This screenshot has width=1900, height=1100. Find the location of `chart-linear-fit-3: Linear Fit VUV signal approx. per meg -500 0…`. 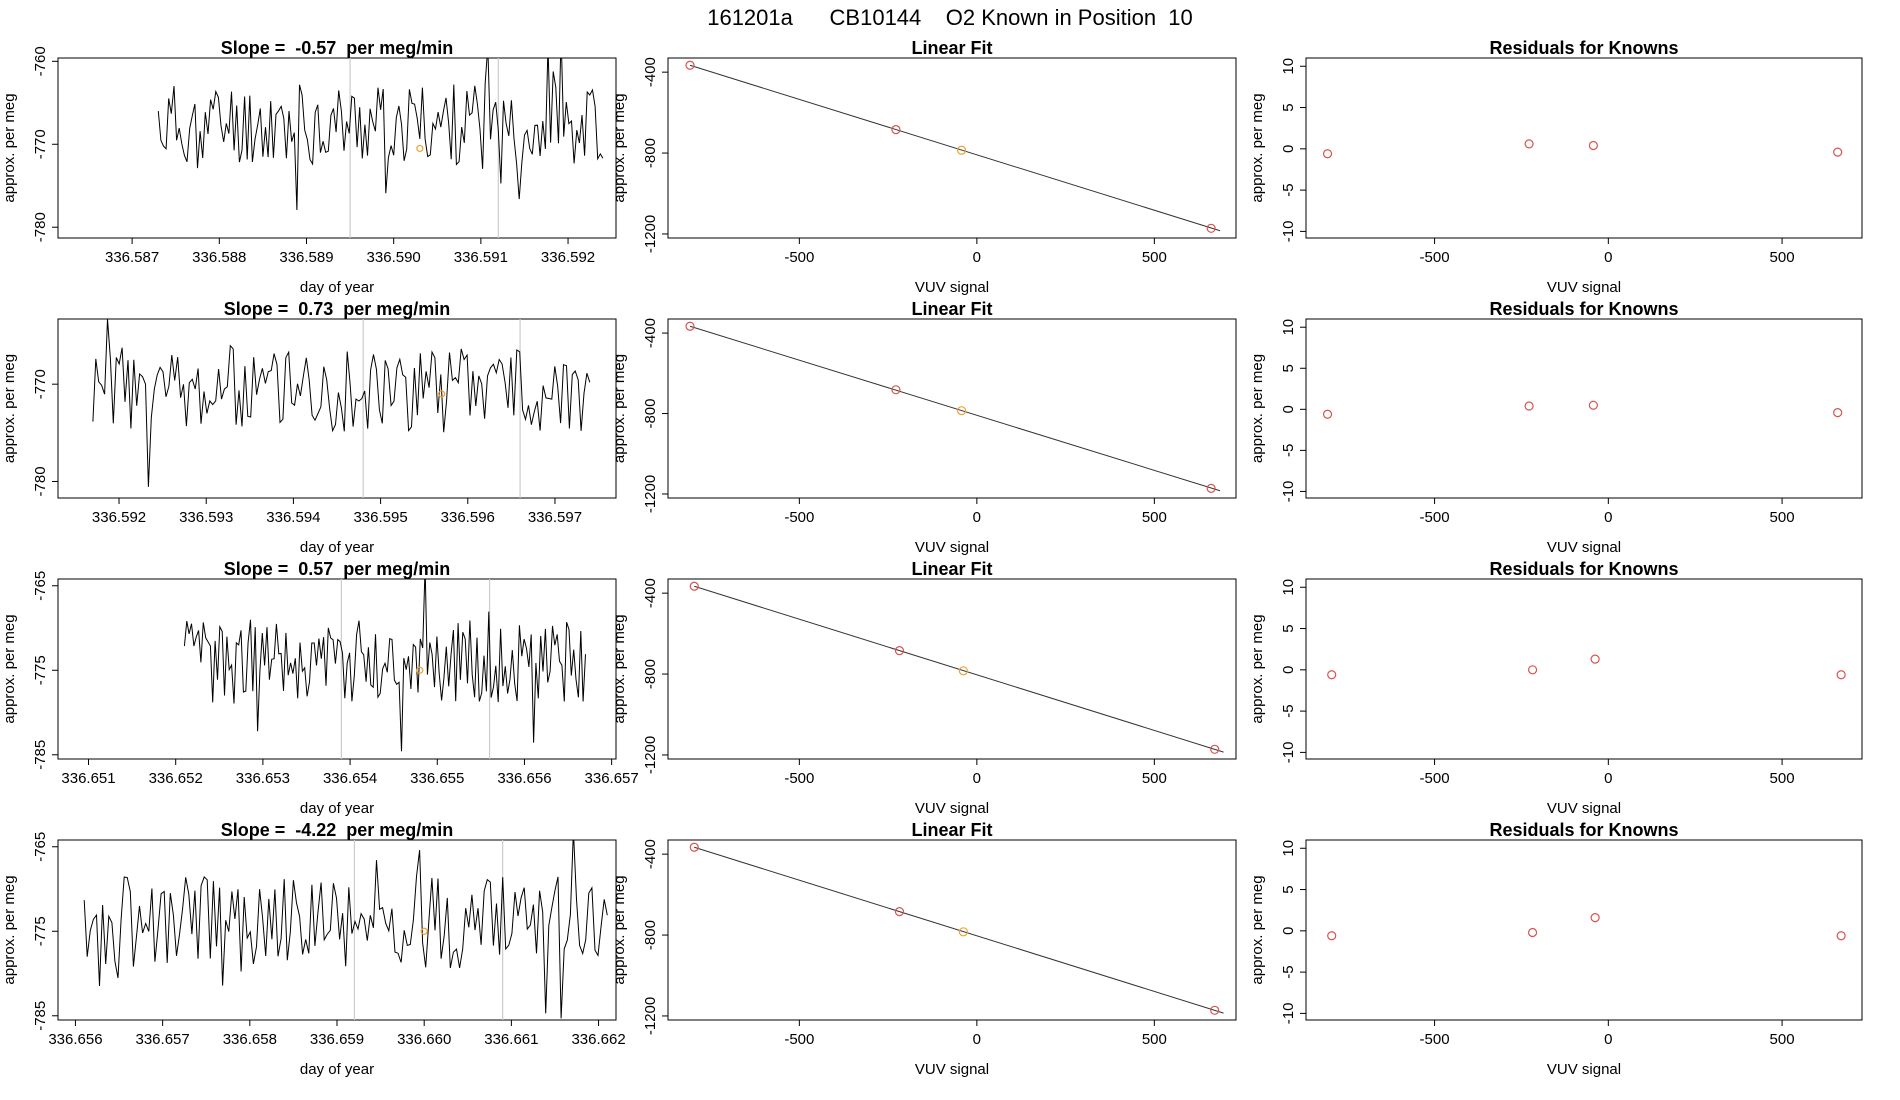

chart-linear-fit-3: Linear Fit VUV signal approx. per meg -500 0… is located at coordinates (924, 949).